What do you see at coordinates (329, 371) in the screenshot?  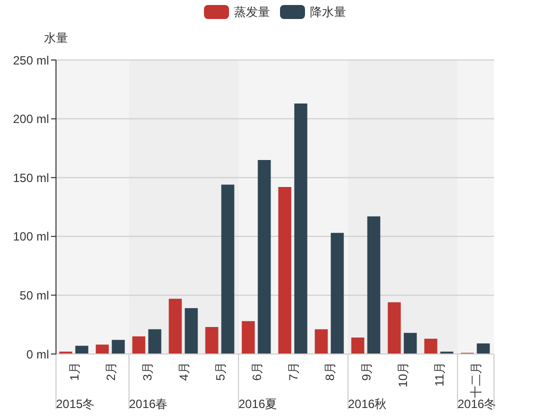 I see `x-tick-label: 8月` at bounding box center [329, 371].